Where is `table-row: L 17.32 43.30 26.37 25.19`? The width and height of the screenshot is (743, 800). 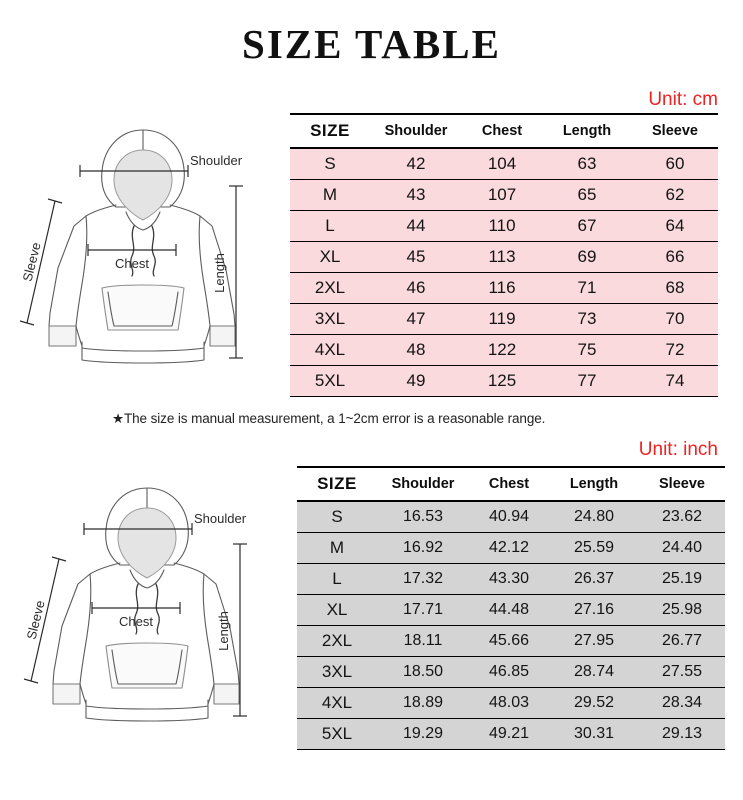
table-row: L 17.32 43.30 26.37 25.19 is located at coordinates (511, 579).